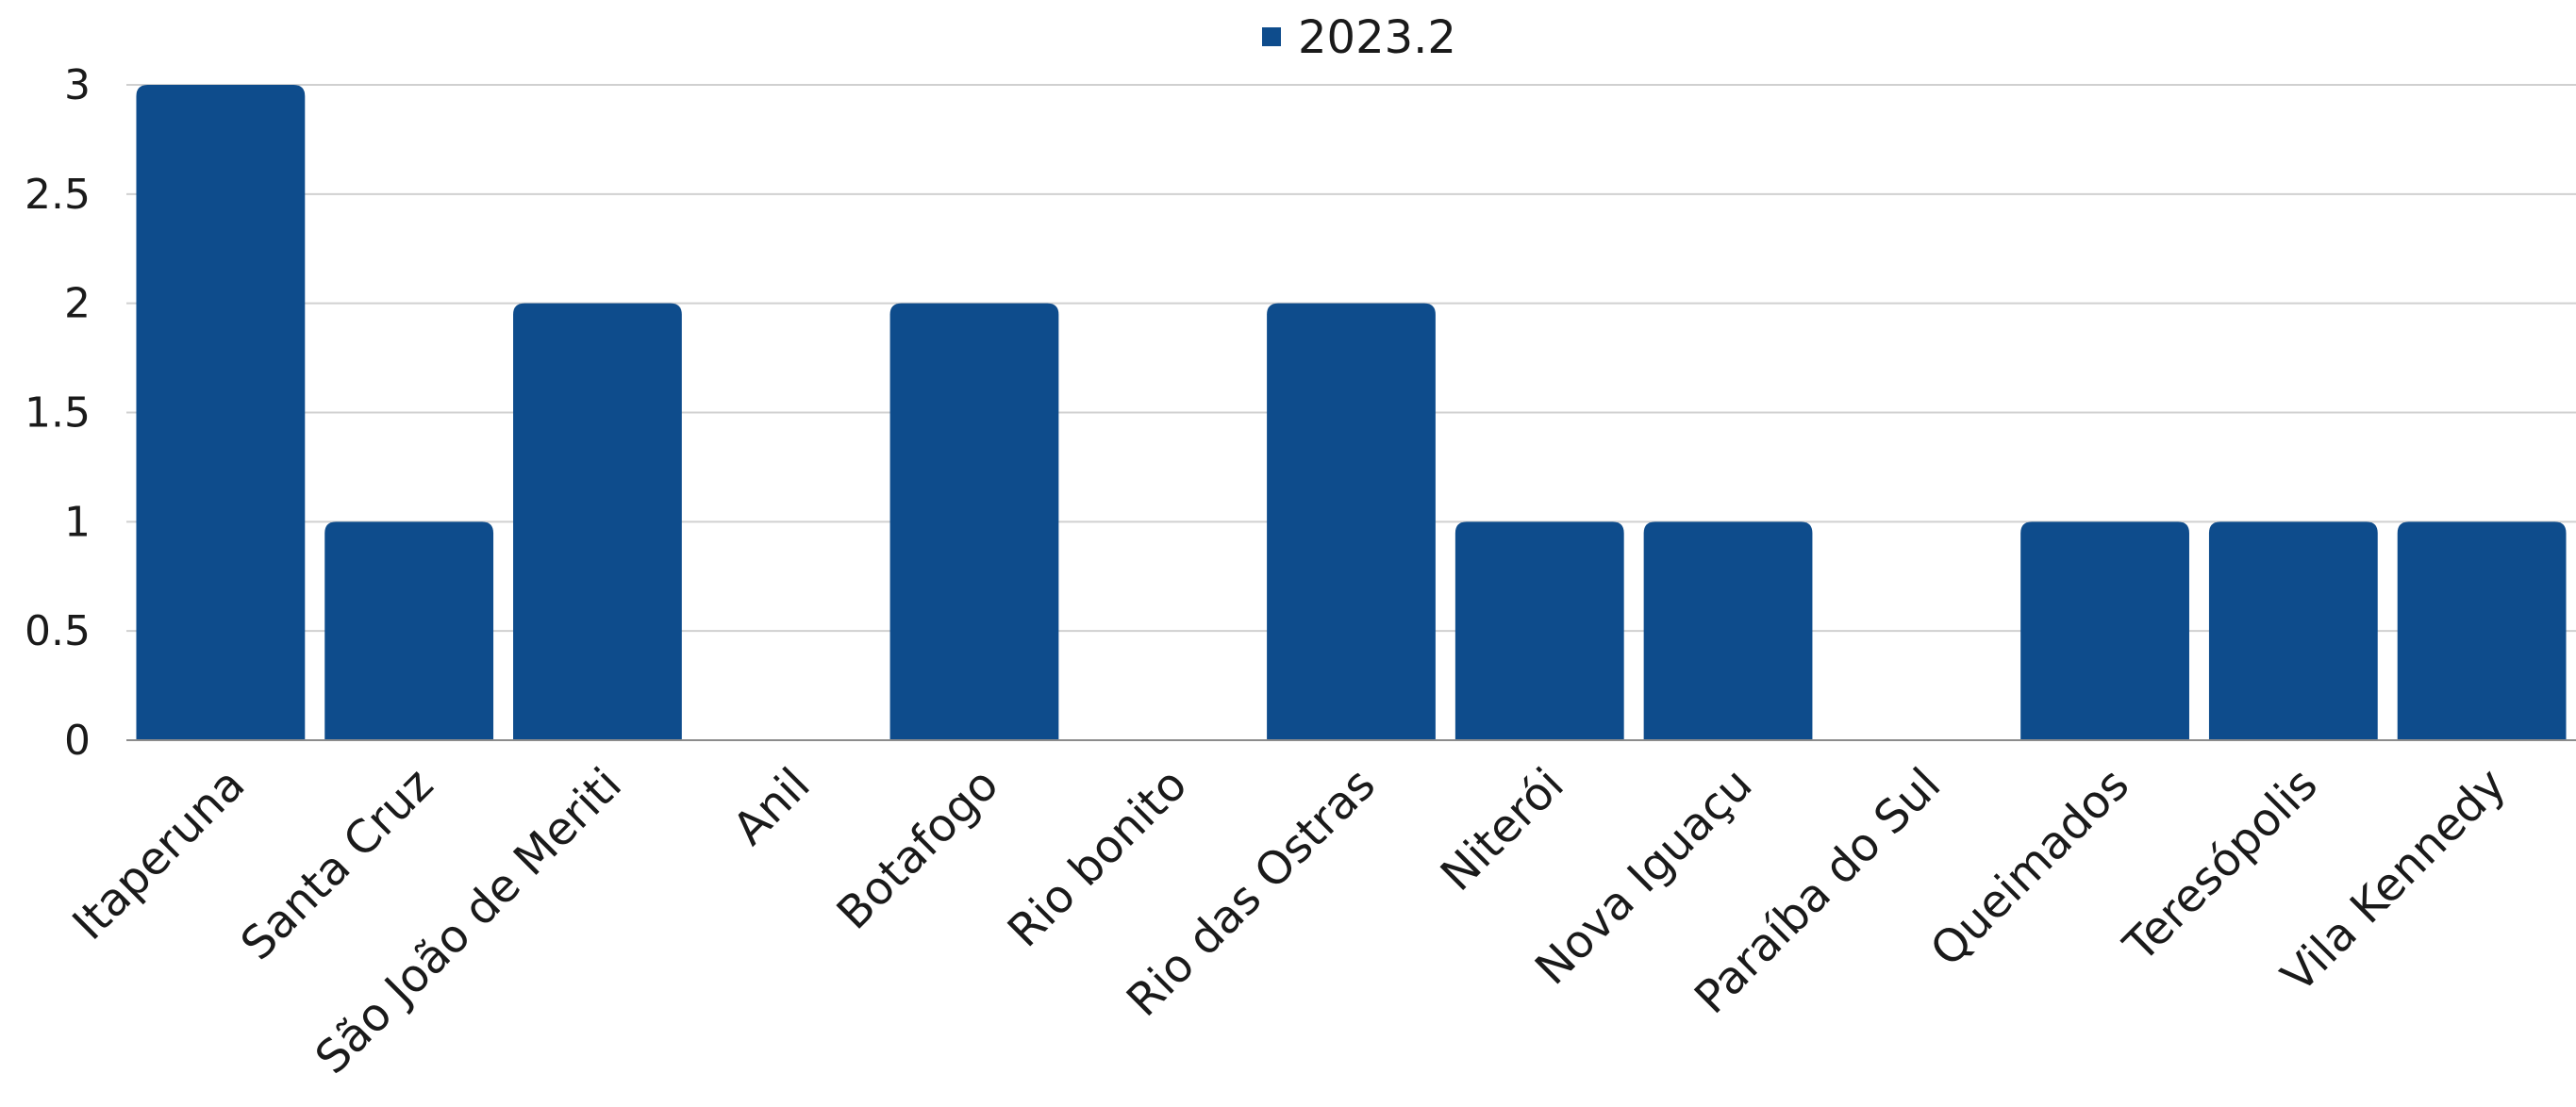 The height and width of the screenshot is (1107, 2576). I want to click on bar-niter-i, so click(1539, 630).